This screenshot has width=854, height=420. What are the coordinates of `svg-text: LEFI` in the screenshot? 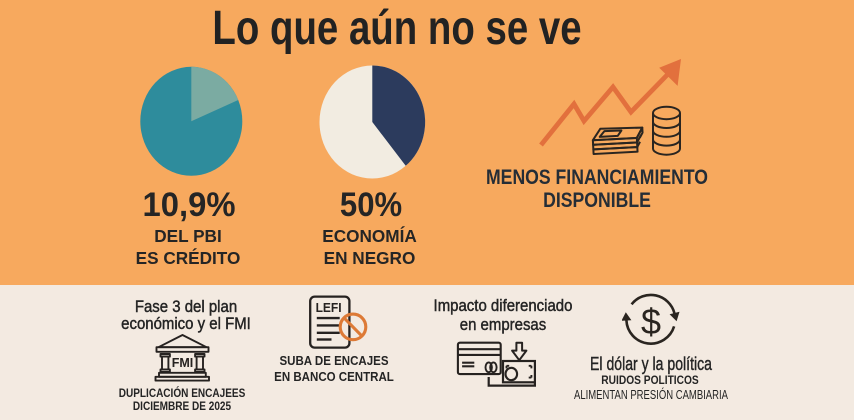 It's located at (329, 307).